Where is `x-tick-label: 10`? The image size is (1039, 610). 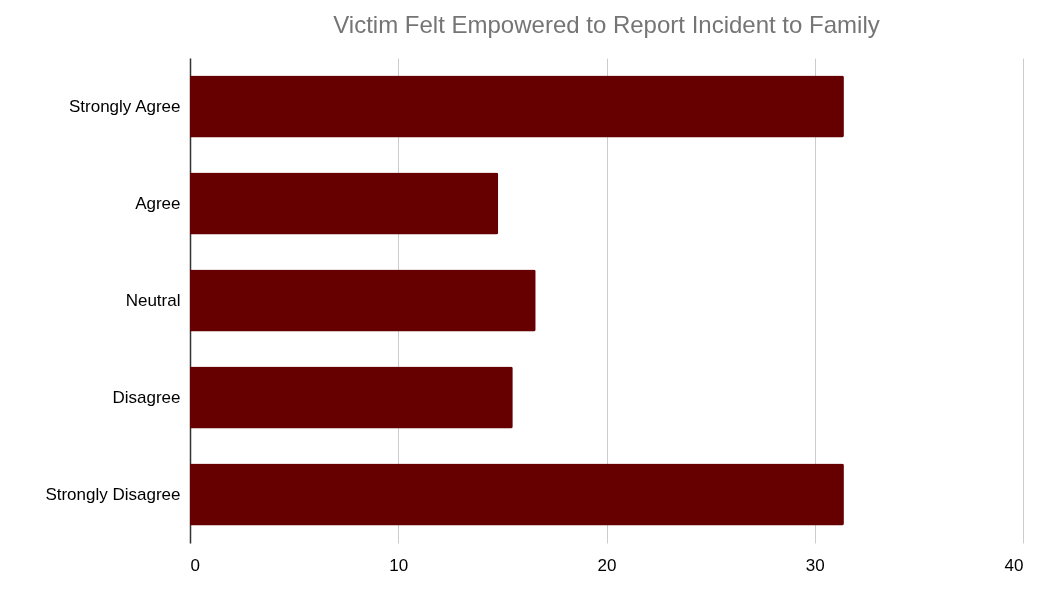 x-tick-label: 10 is located at coordinates (399, 565).